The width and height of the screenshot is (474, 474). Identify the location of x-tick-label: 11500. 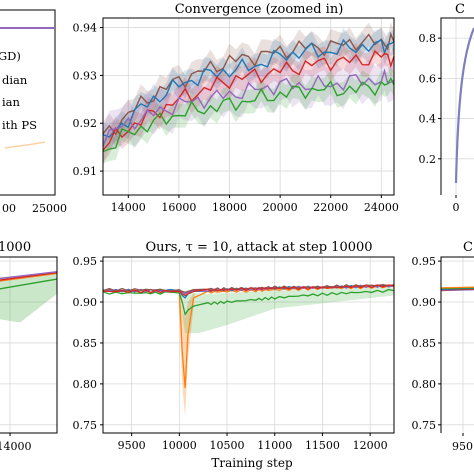
(322, 445).